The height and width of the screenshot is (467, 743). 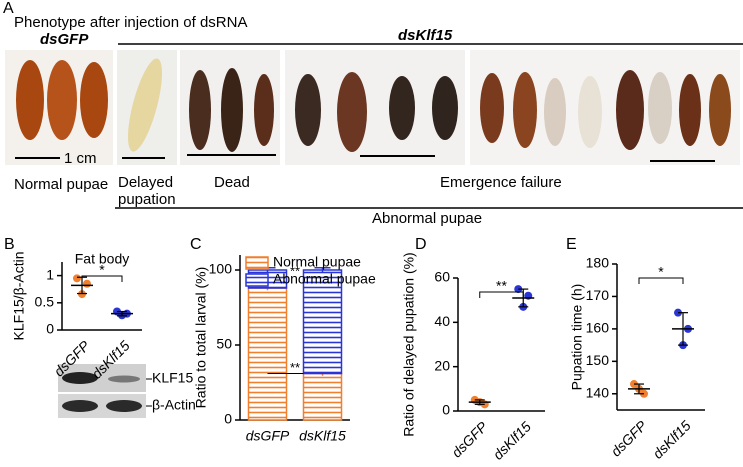 What do you see at coordinates (80, 158) in the screenshot?
I see `scale-label: 1 cm` at bounding box center [80, 158].